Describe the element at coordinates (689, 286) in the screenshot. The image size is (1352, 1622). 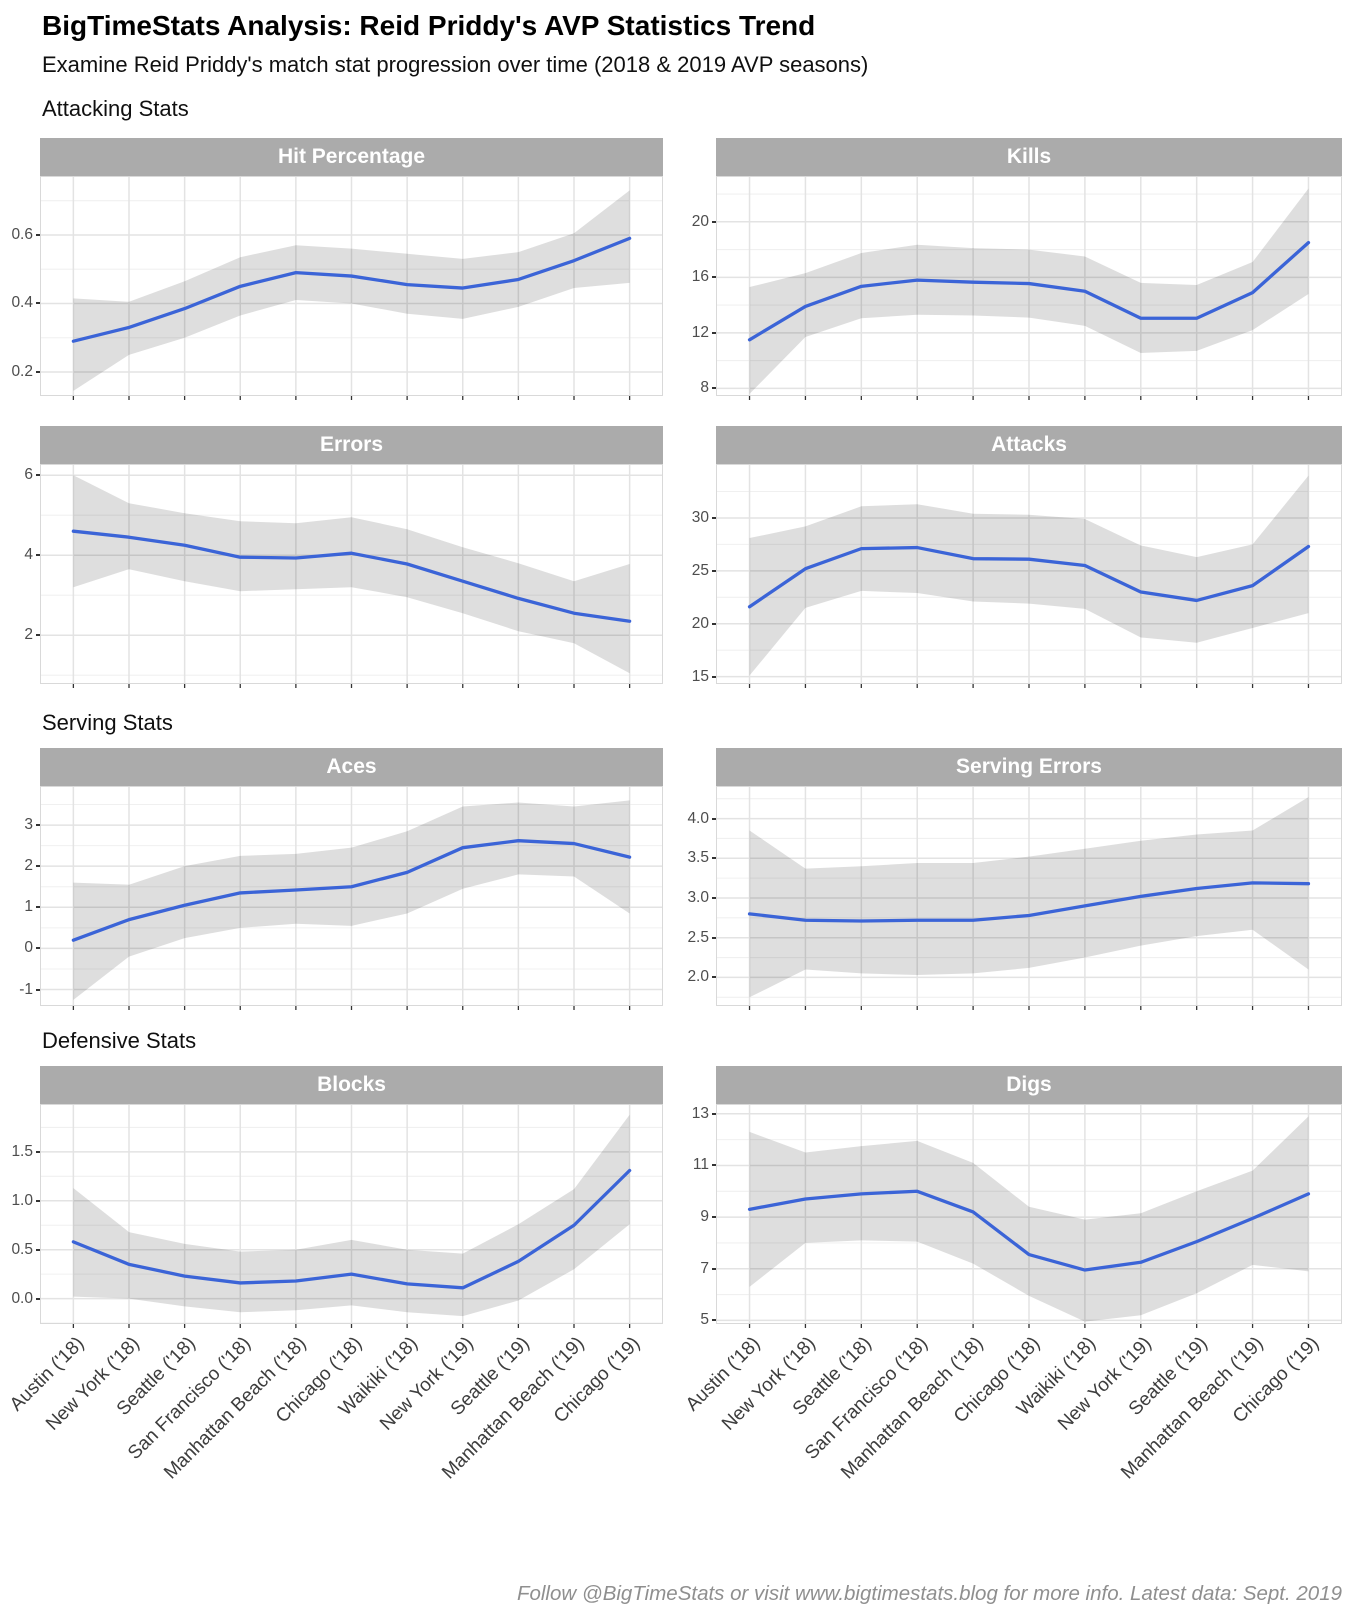
I see `y-axis-kills: 8 12 16 20` at that location.